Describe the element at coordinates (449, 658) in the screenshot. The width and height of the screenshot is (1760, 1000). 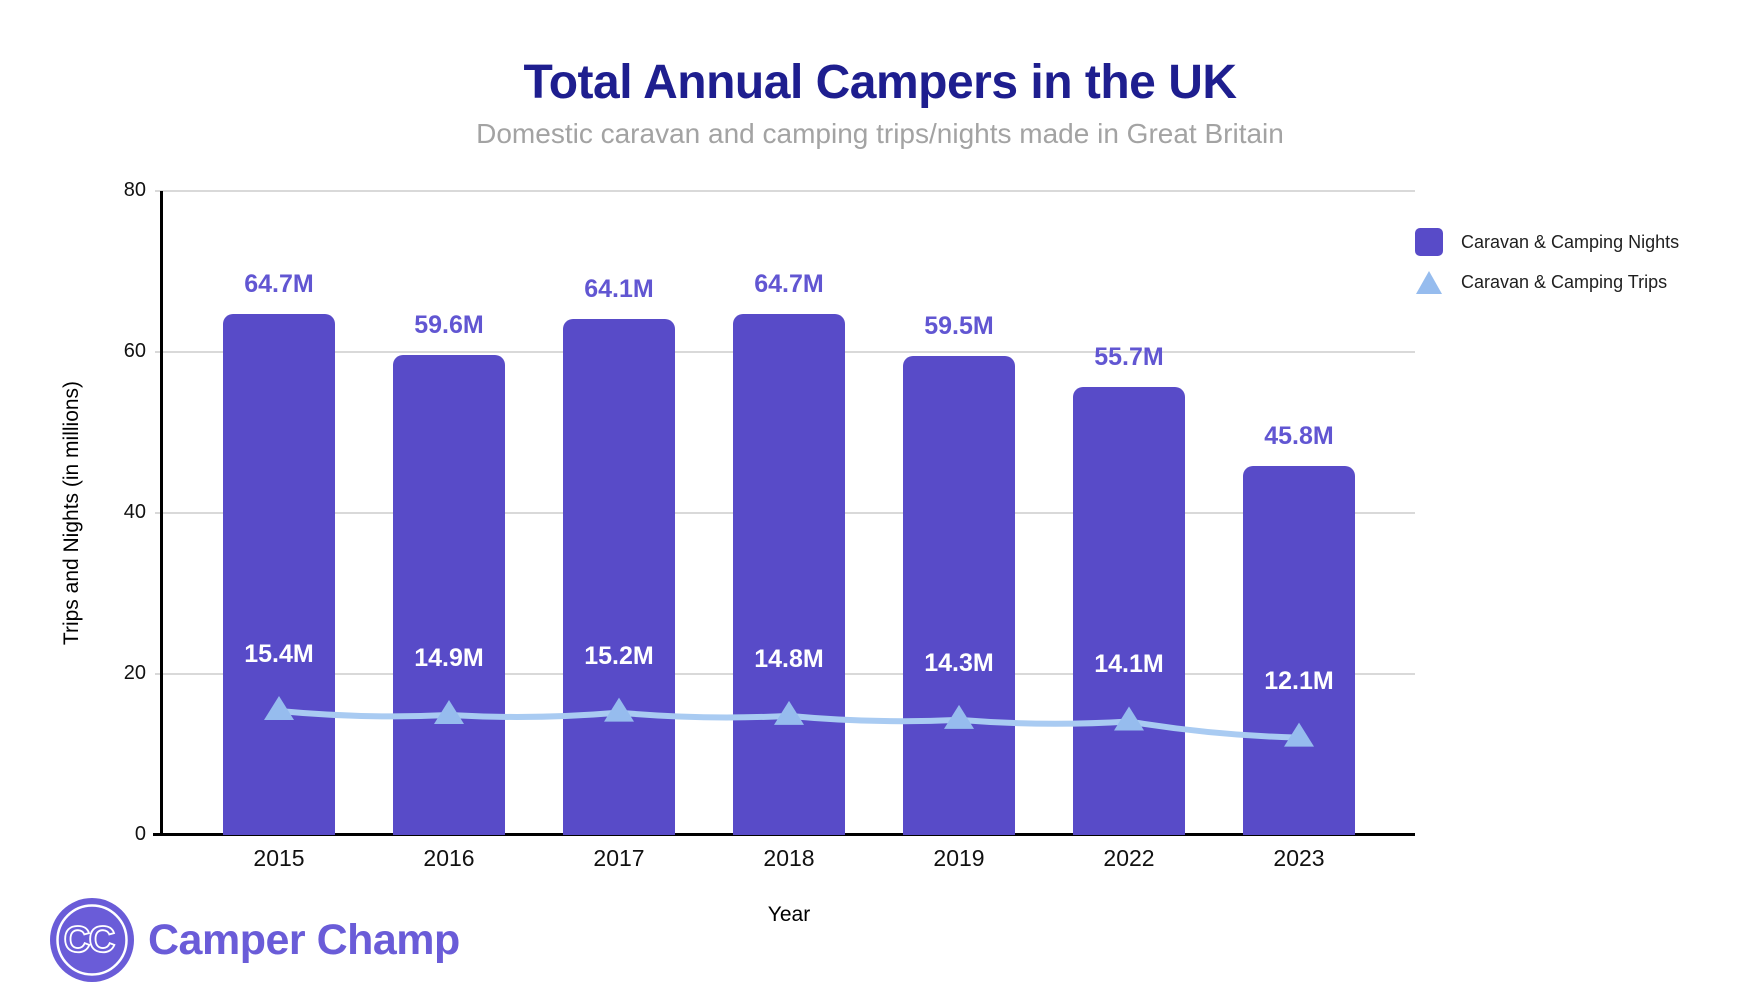
I see `trip-value-label-2016: 14.9M` at that location.